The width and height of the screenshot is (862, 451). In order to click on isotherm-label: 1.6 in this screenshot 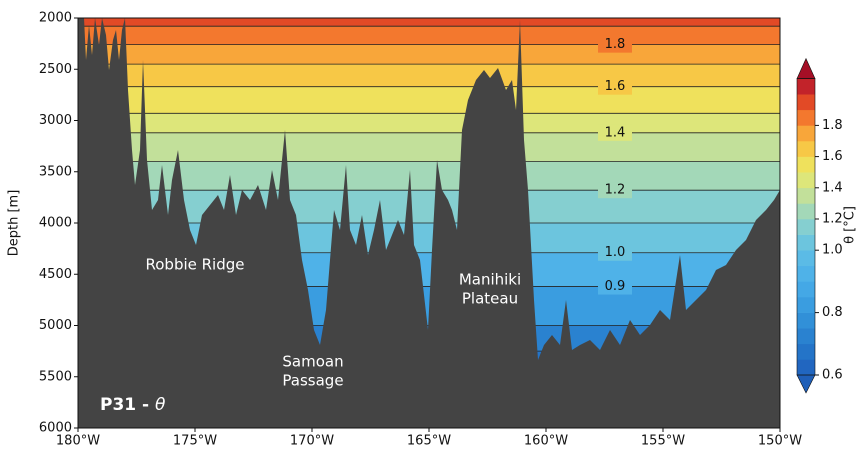, I will do `click(615, 86)`.